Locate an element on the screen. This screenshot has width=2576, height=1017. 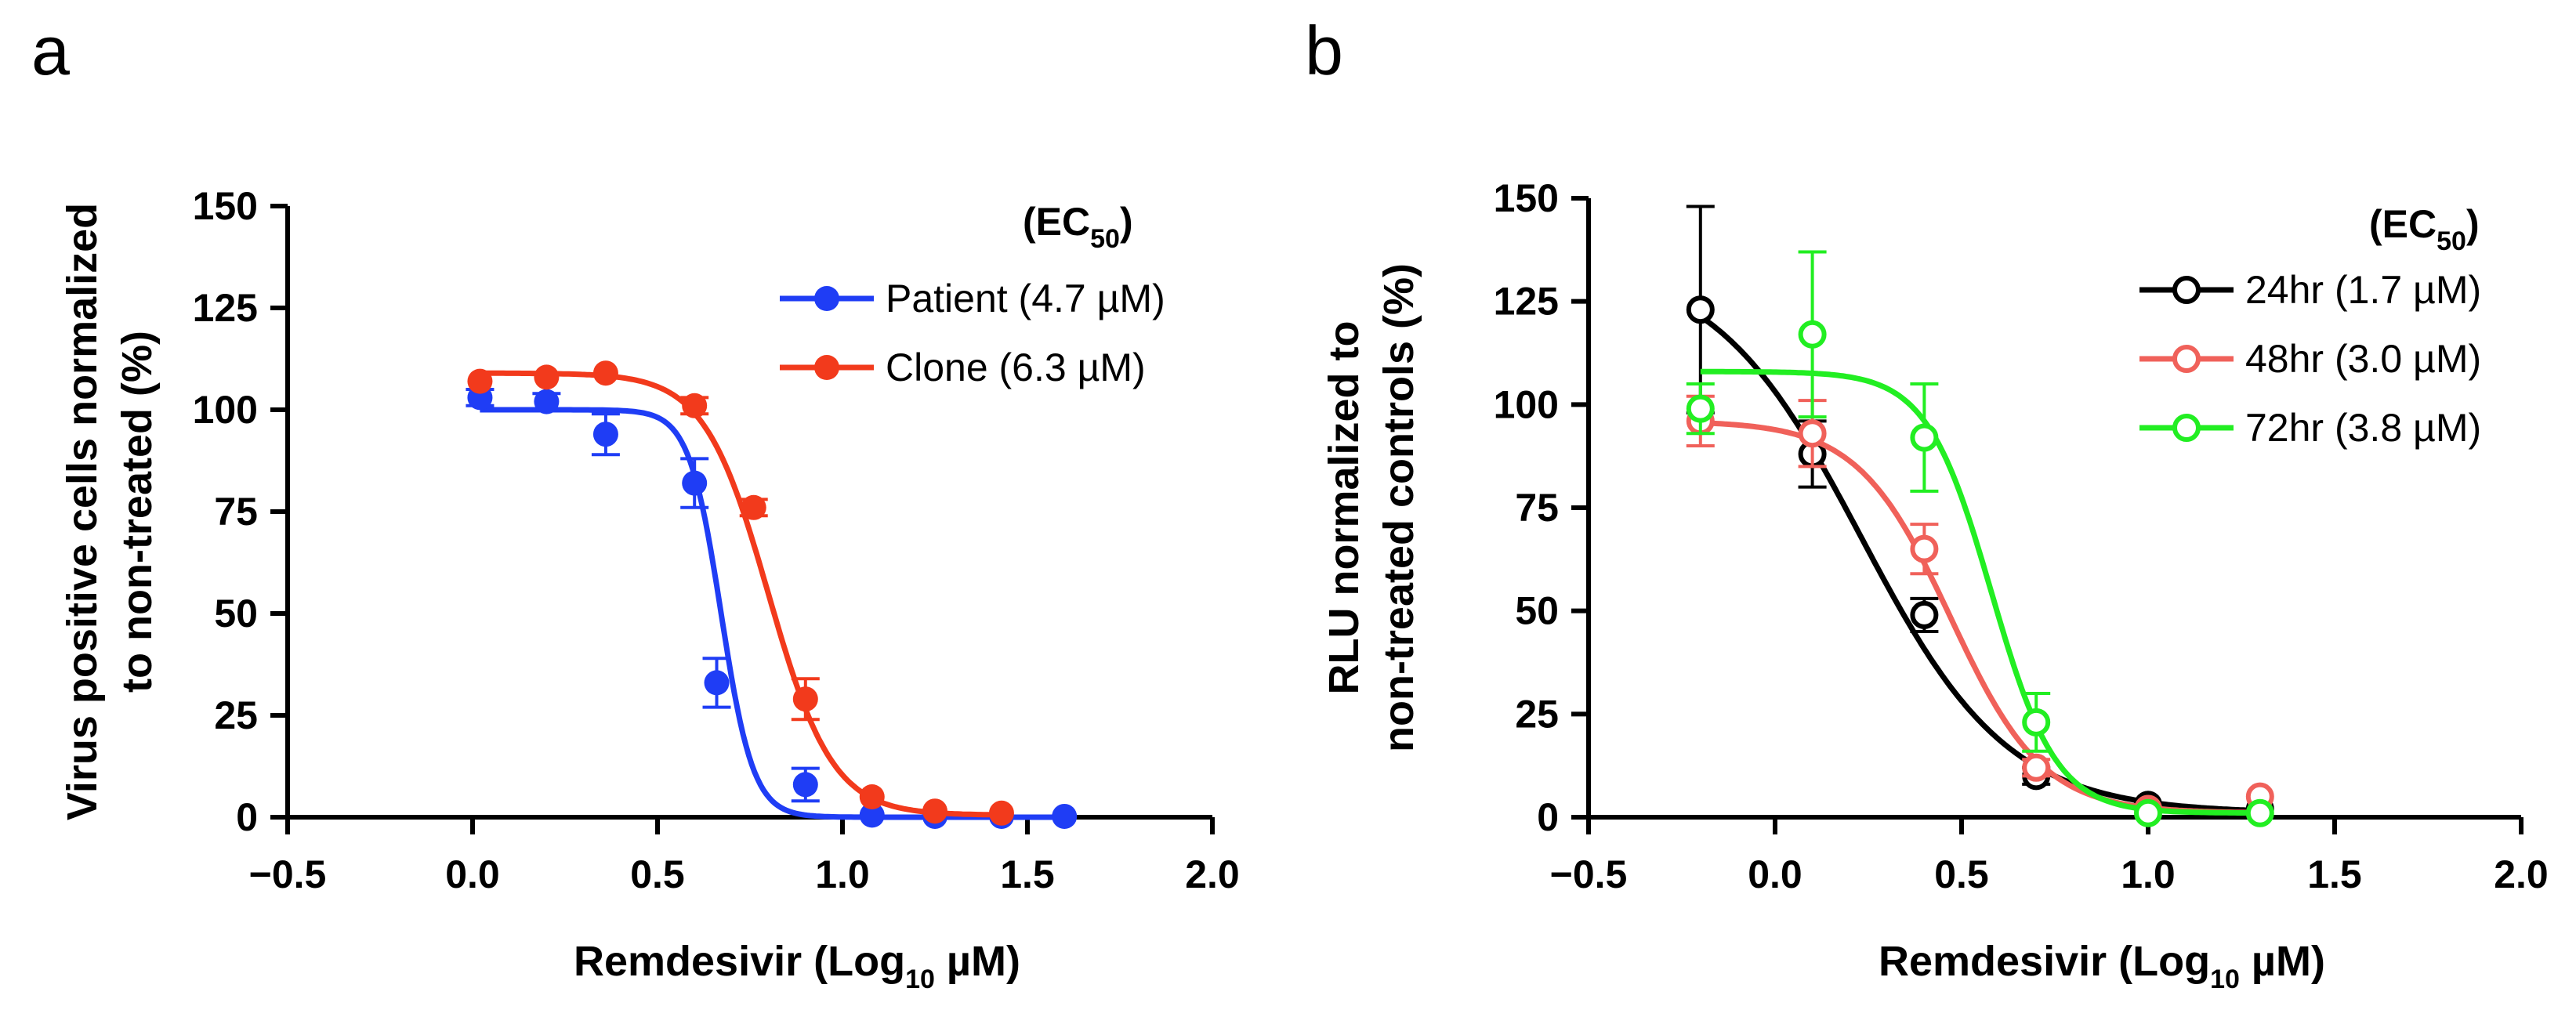
legend-label: 72hr (3.8 µM) is located at coordinates (2363, 428).